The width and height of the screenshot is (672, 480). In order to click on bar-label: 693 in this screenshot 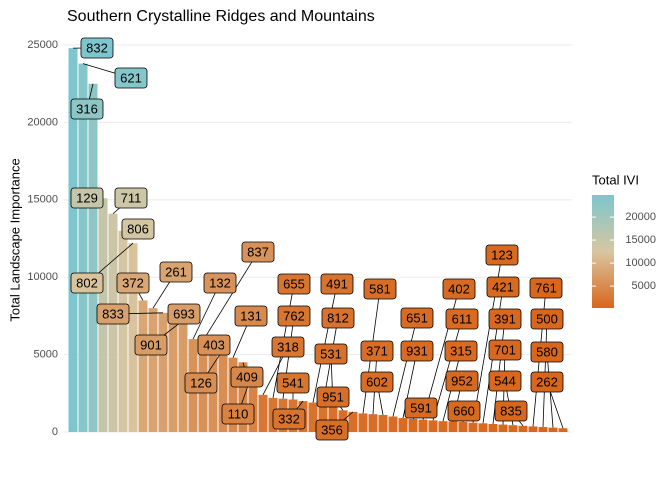, I will do `click(184, 313)`.